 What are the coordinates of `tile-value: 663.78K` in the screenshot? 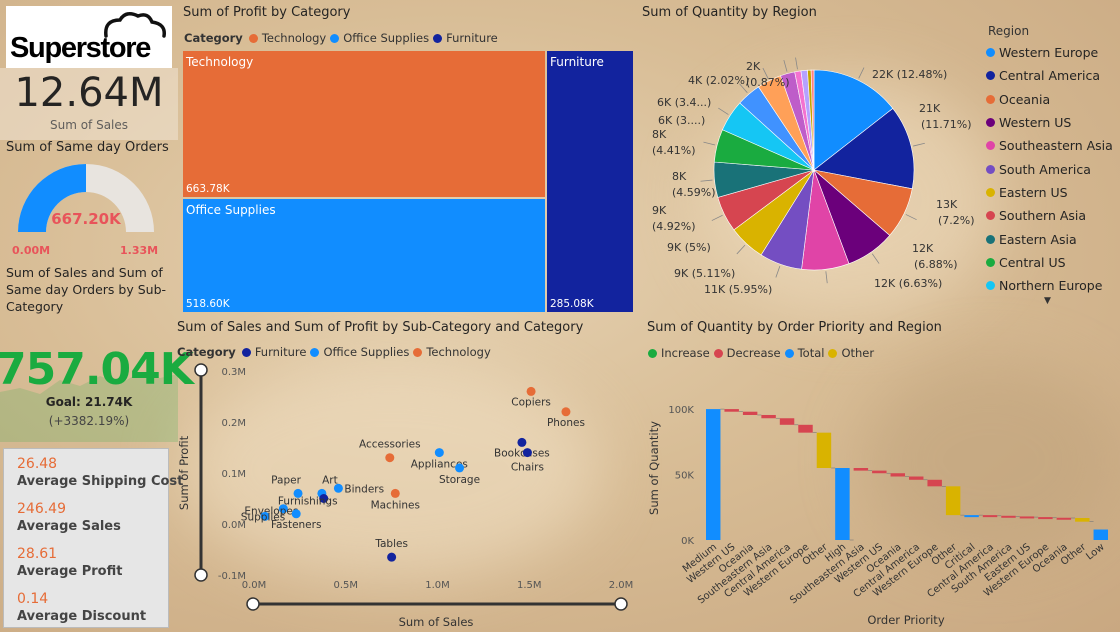 It's located at (208, 189).